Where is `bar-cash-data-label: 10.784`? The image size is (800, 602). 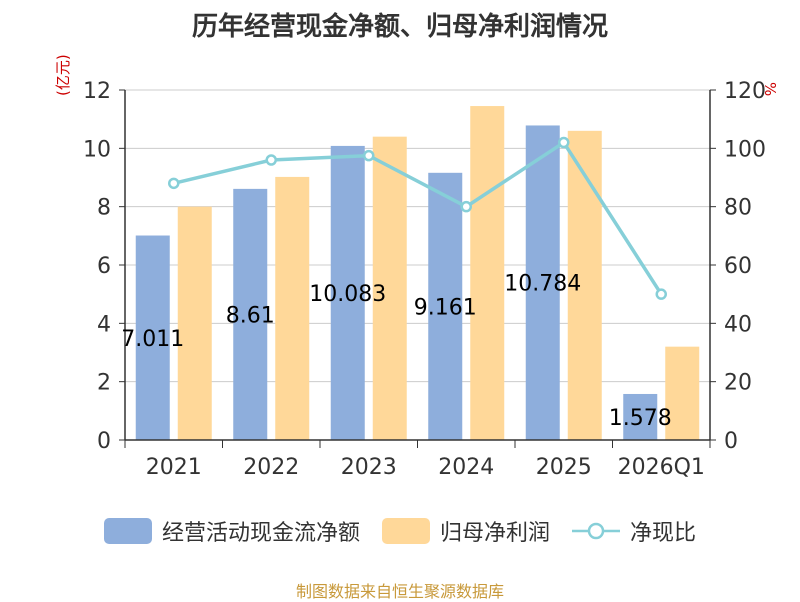
bar-cash-data-label: 10.784 is located at coordinates (542, 284).